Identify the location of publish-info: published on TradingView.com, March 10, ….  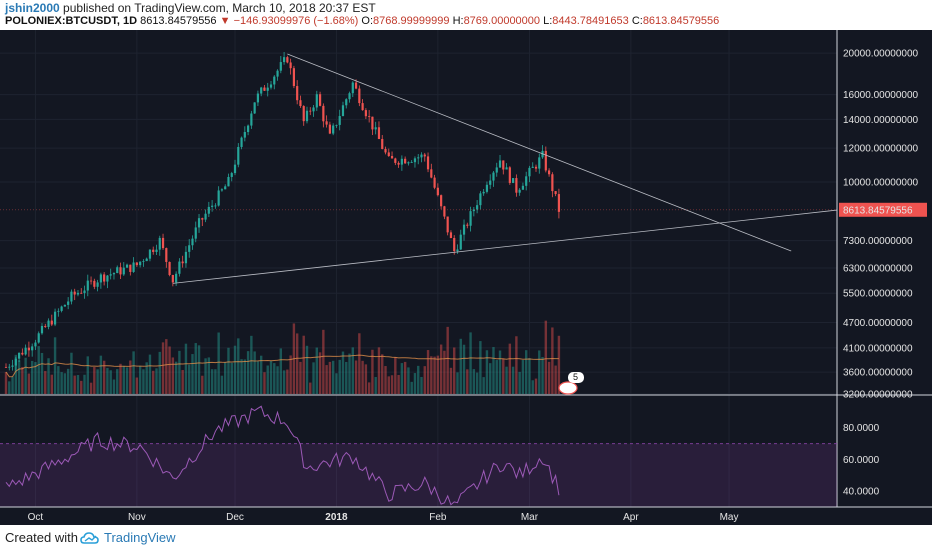
(219, 8).